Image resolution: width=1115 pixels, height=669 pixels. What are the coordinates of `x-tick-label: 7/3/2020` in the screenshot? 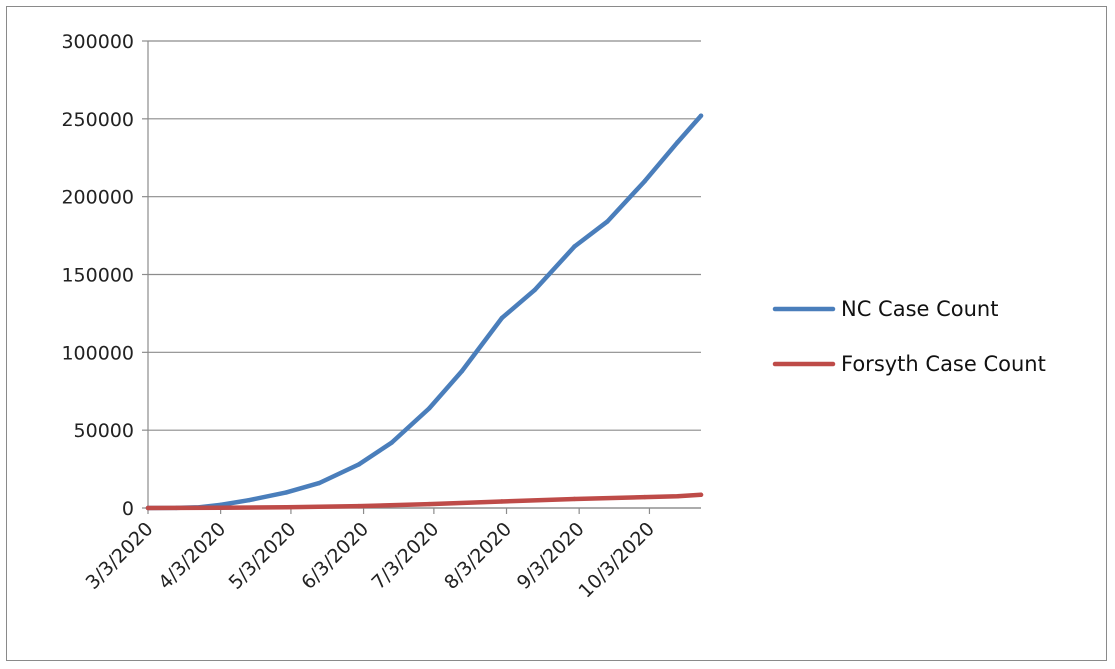 It's located at (406, 556).